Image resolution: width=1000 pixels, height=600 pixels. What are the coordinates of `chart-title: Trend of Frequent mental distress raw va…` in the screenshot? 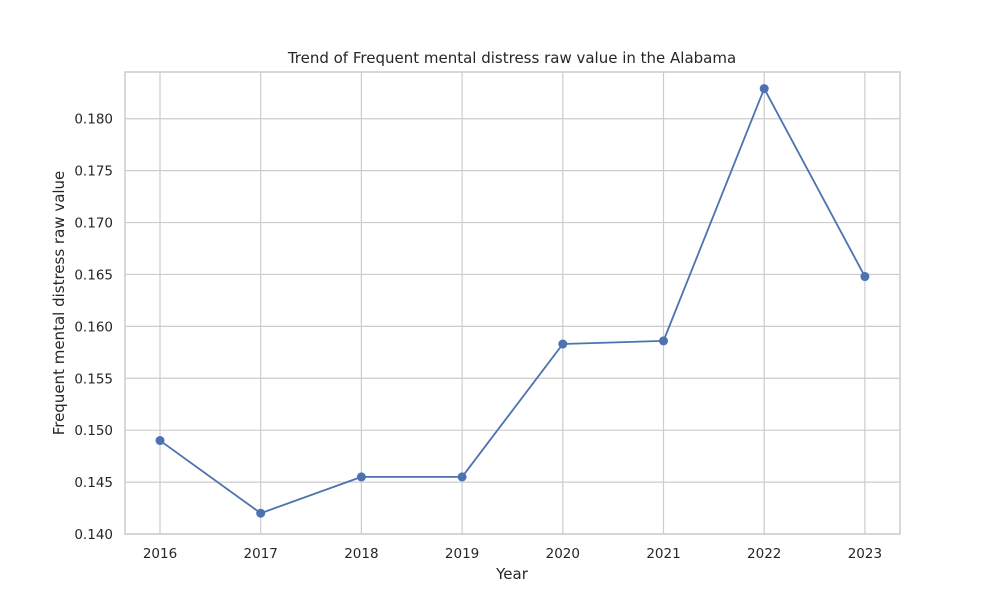 It's located at (511, 58).